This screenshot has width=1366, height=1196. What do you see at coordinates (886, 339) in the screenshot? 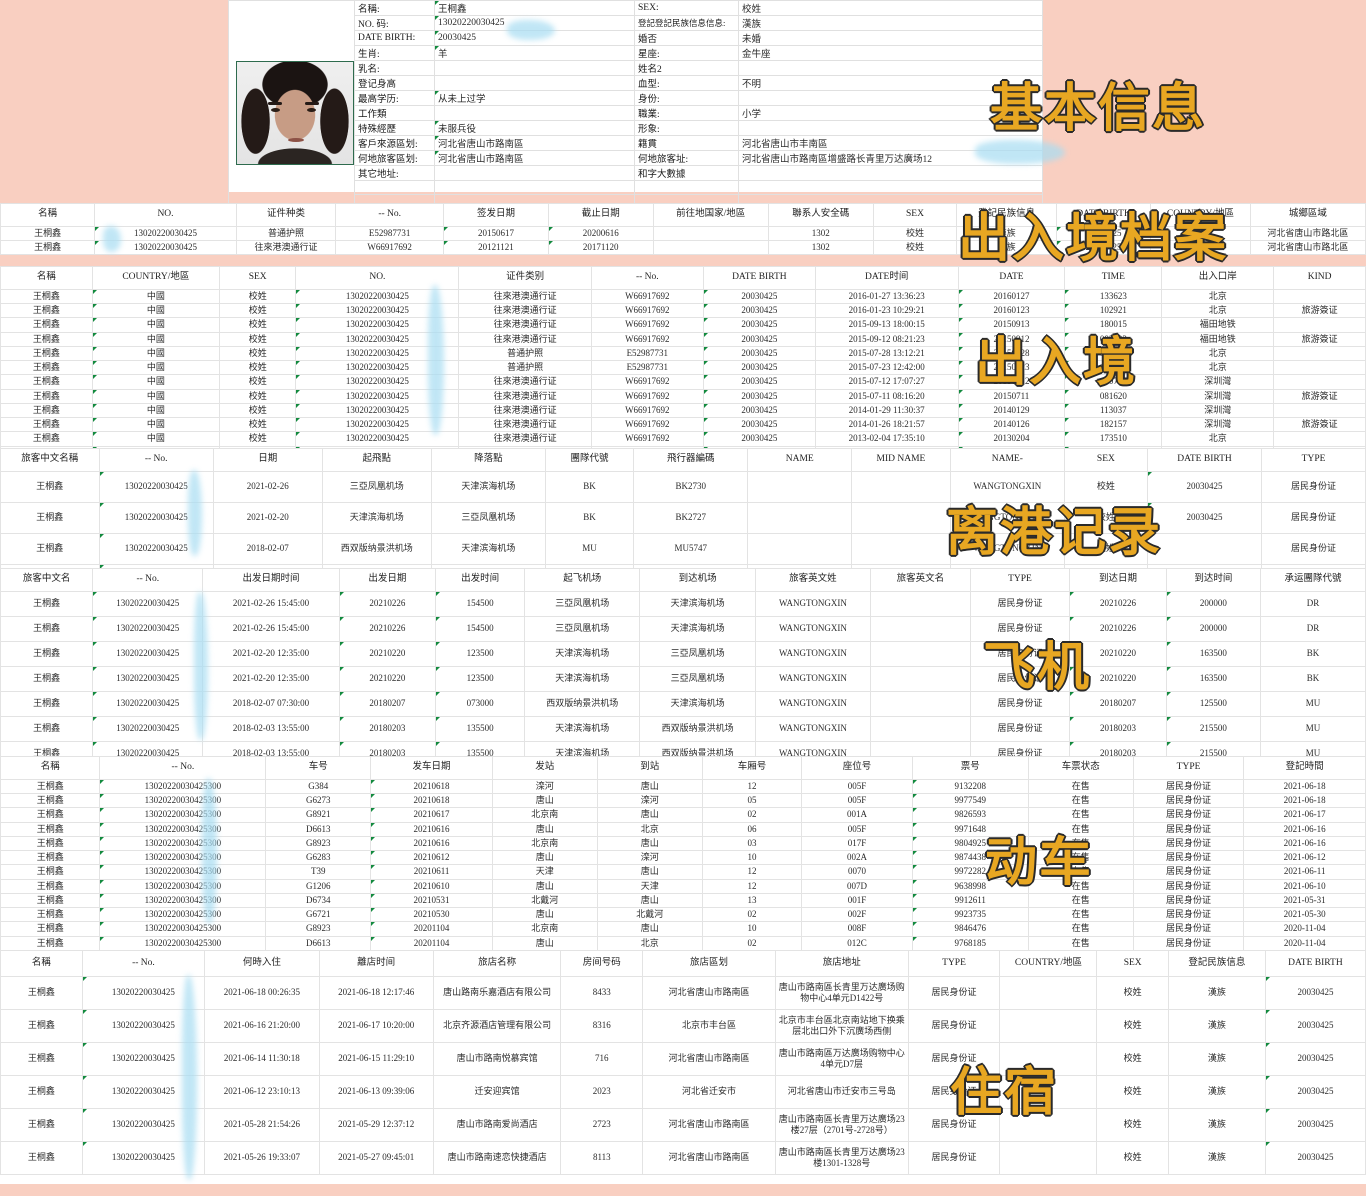
I see `table-cell: 2015-09-12 08:21:23` at bounding box center [886, 339].